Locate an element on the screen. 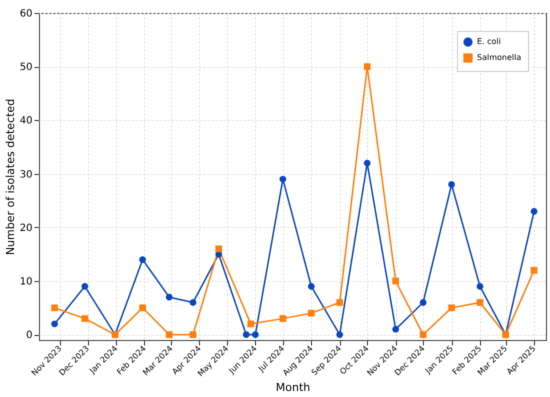  y-axis-title: Number of isolates detected is located at coordinates (10, 177).